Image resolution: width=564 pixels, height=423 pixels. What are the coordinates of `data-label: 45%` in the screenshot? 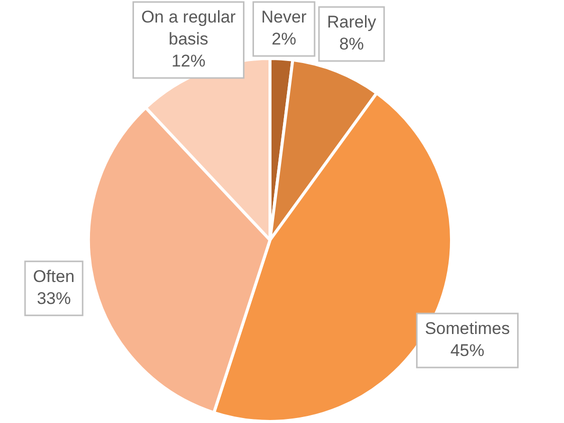 It's located at (467, 350).